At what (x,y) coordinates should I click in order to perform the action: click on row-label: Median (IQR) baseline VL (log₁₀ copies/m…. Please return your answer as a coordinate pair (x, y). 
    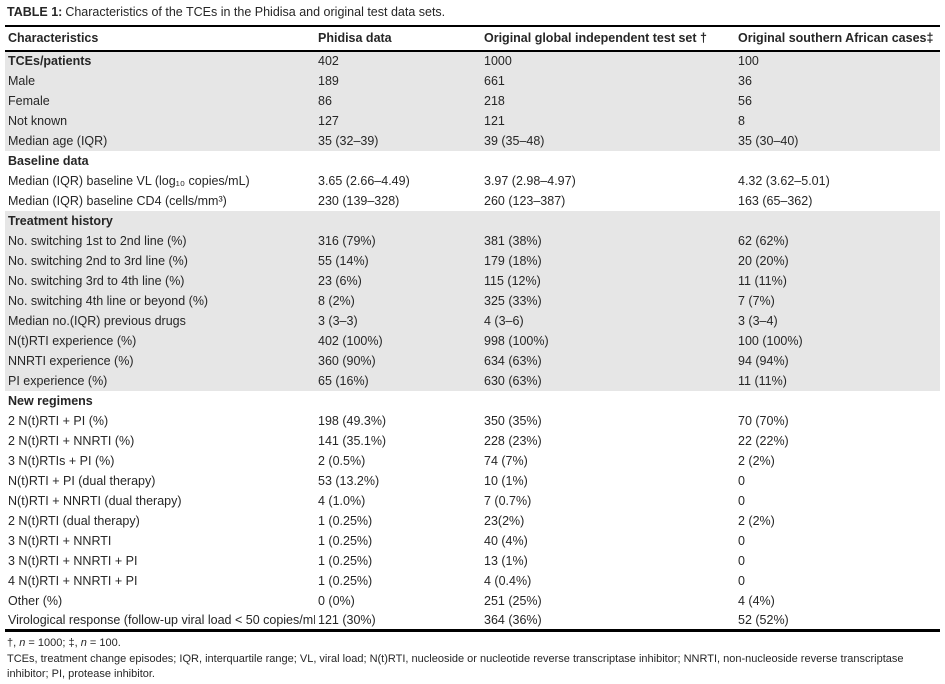
    Looking at the image, I should click on (129, 180).